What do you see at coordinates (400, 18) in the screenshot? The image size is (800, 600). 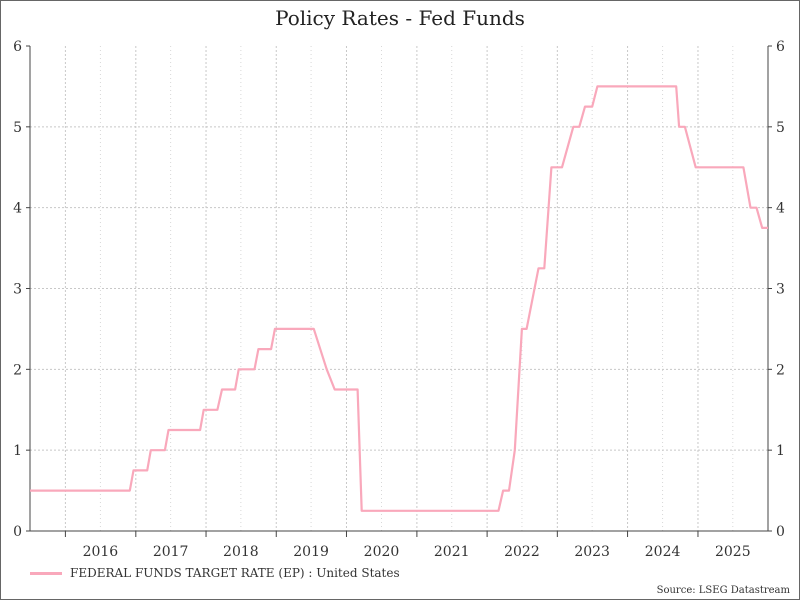 I see `chart-title: Policy Rates - Fed Funds` at bounding box center [400, 18].